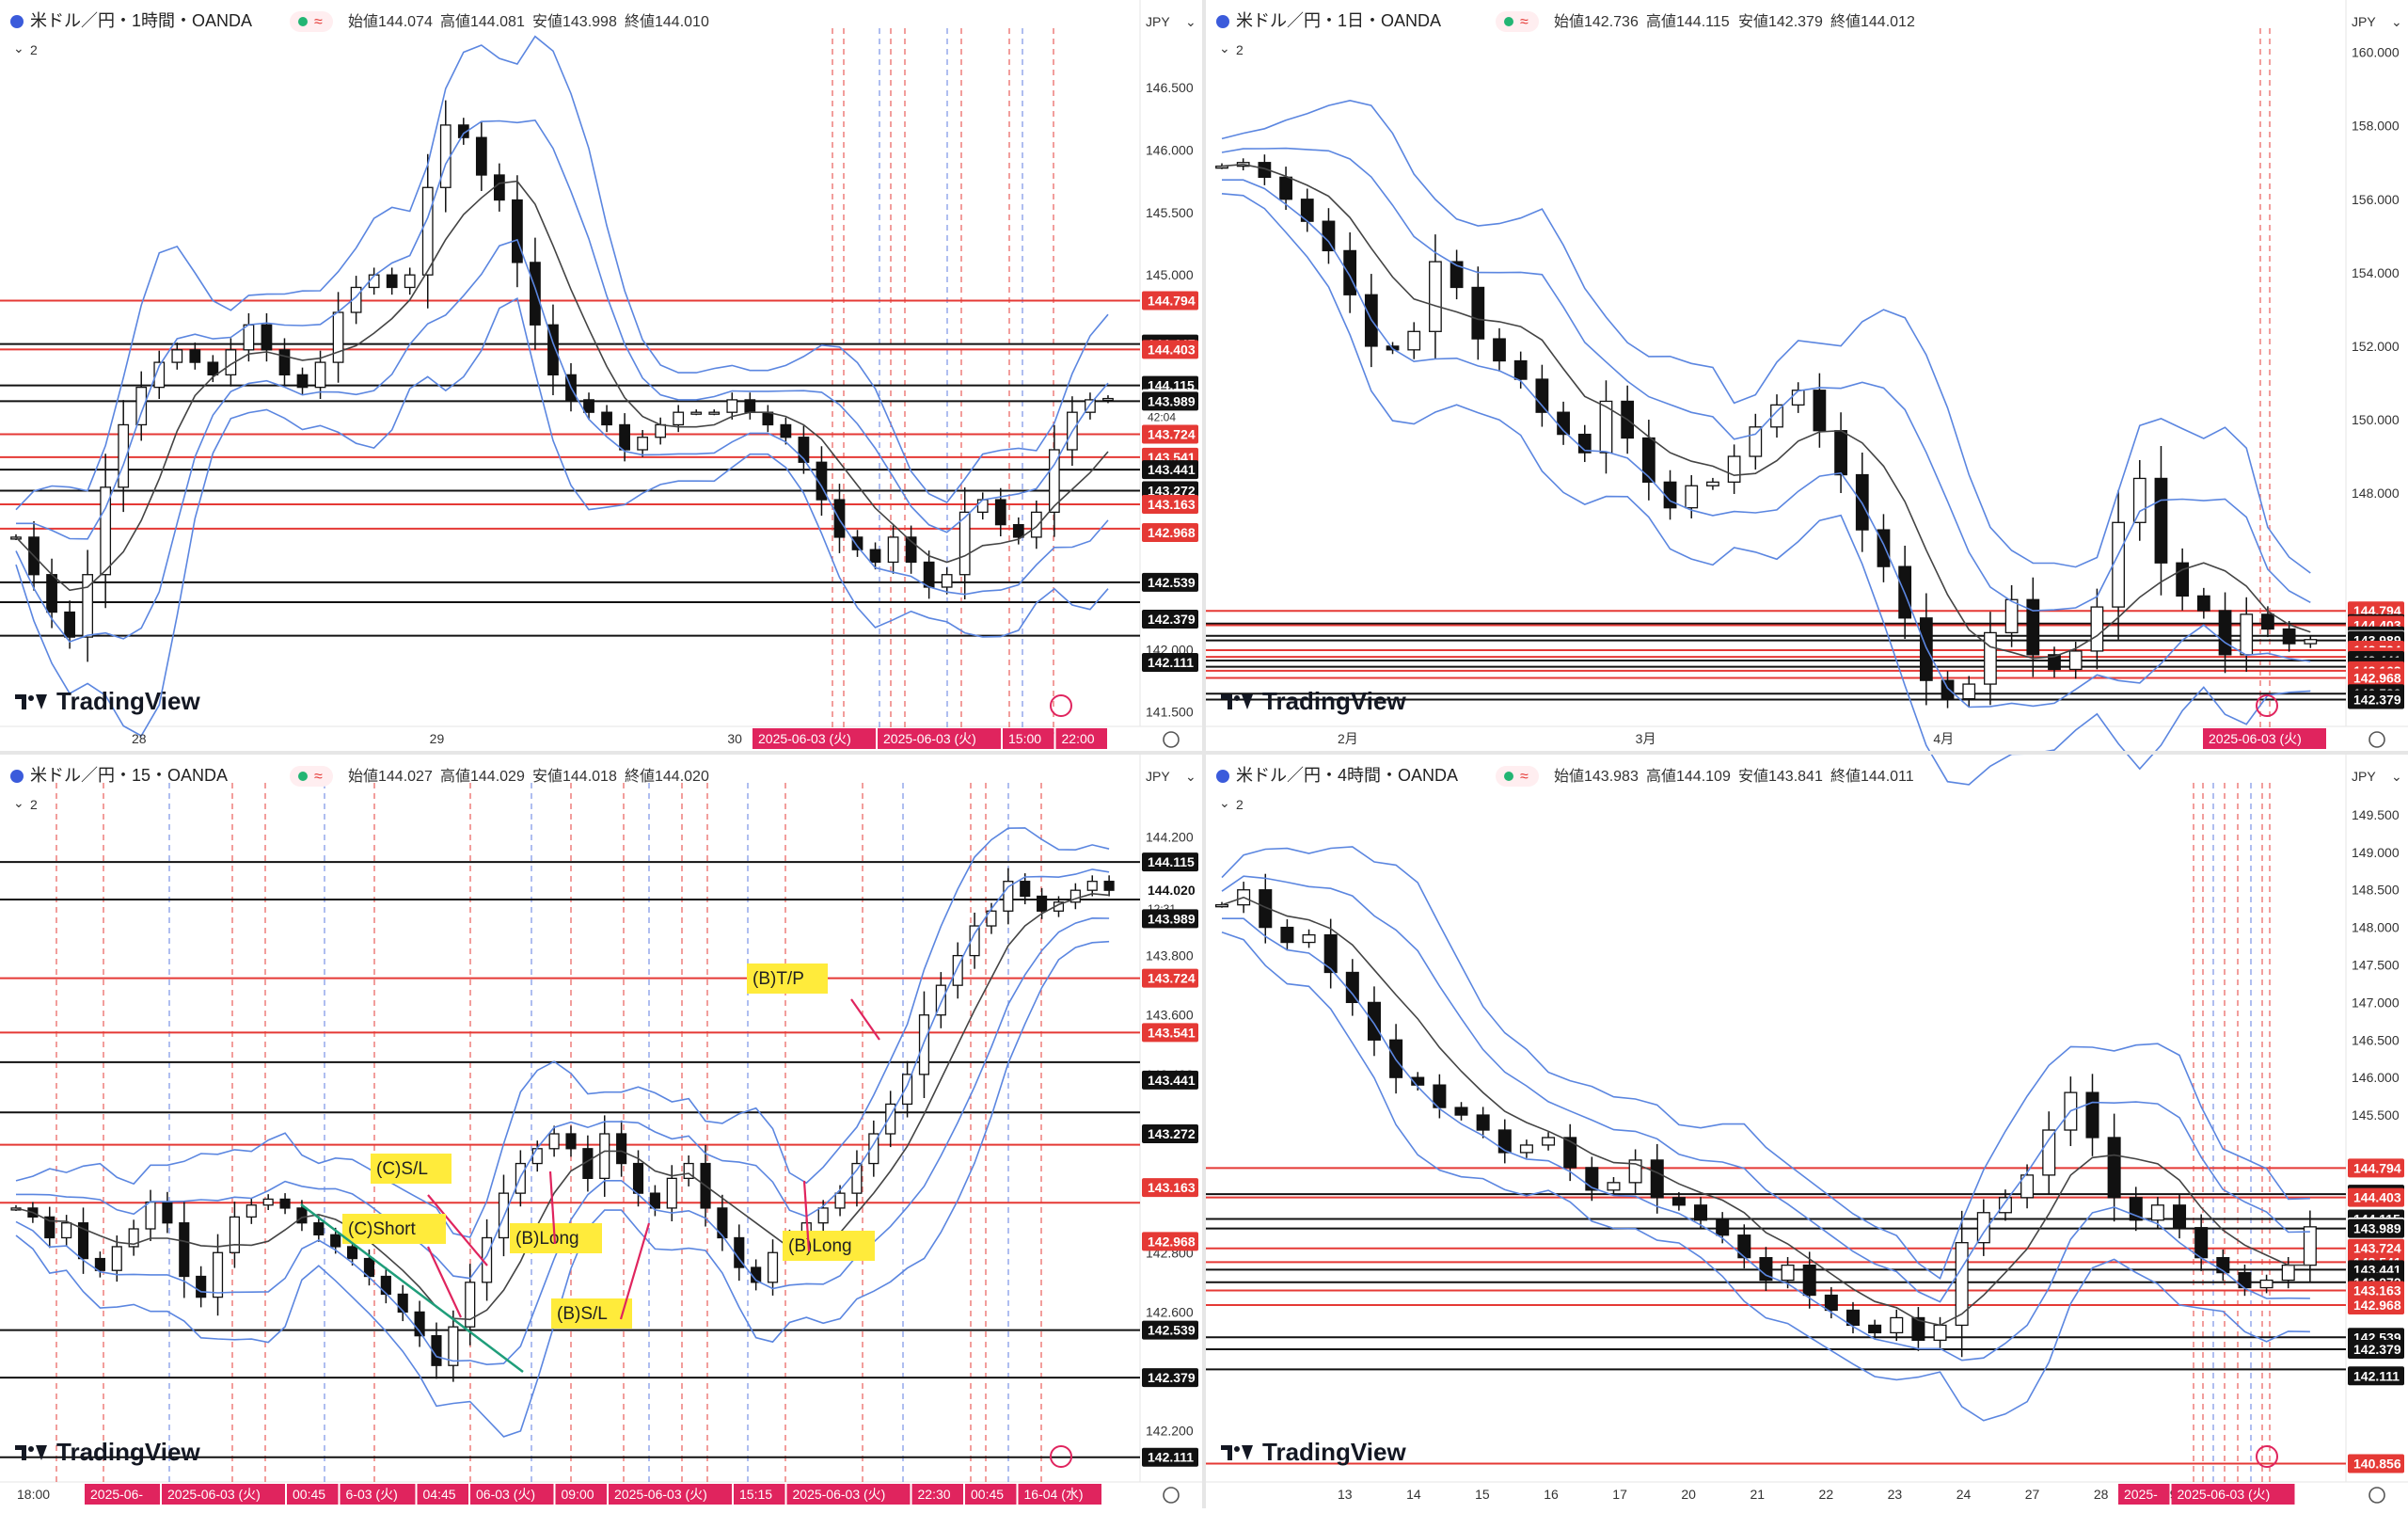  I want to click on time-axis-label: 15, so click(1483, 1494).